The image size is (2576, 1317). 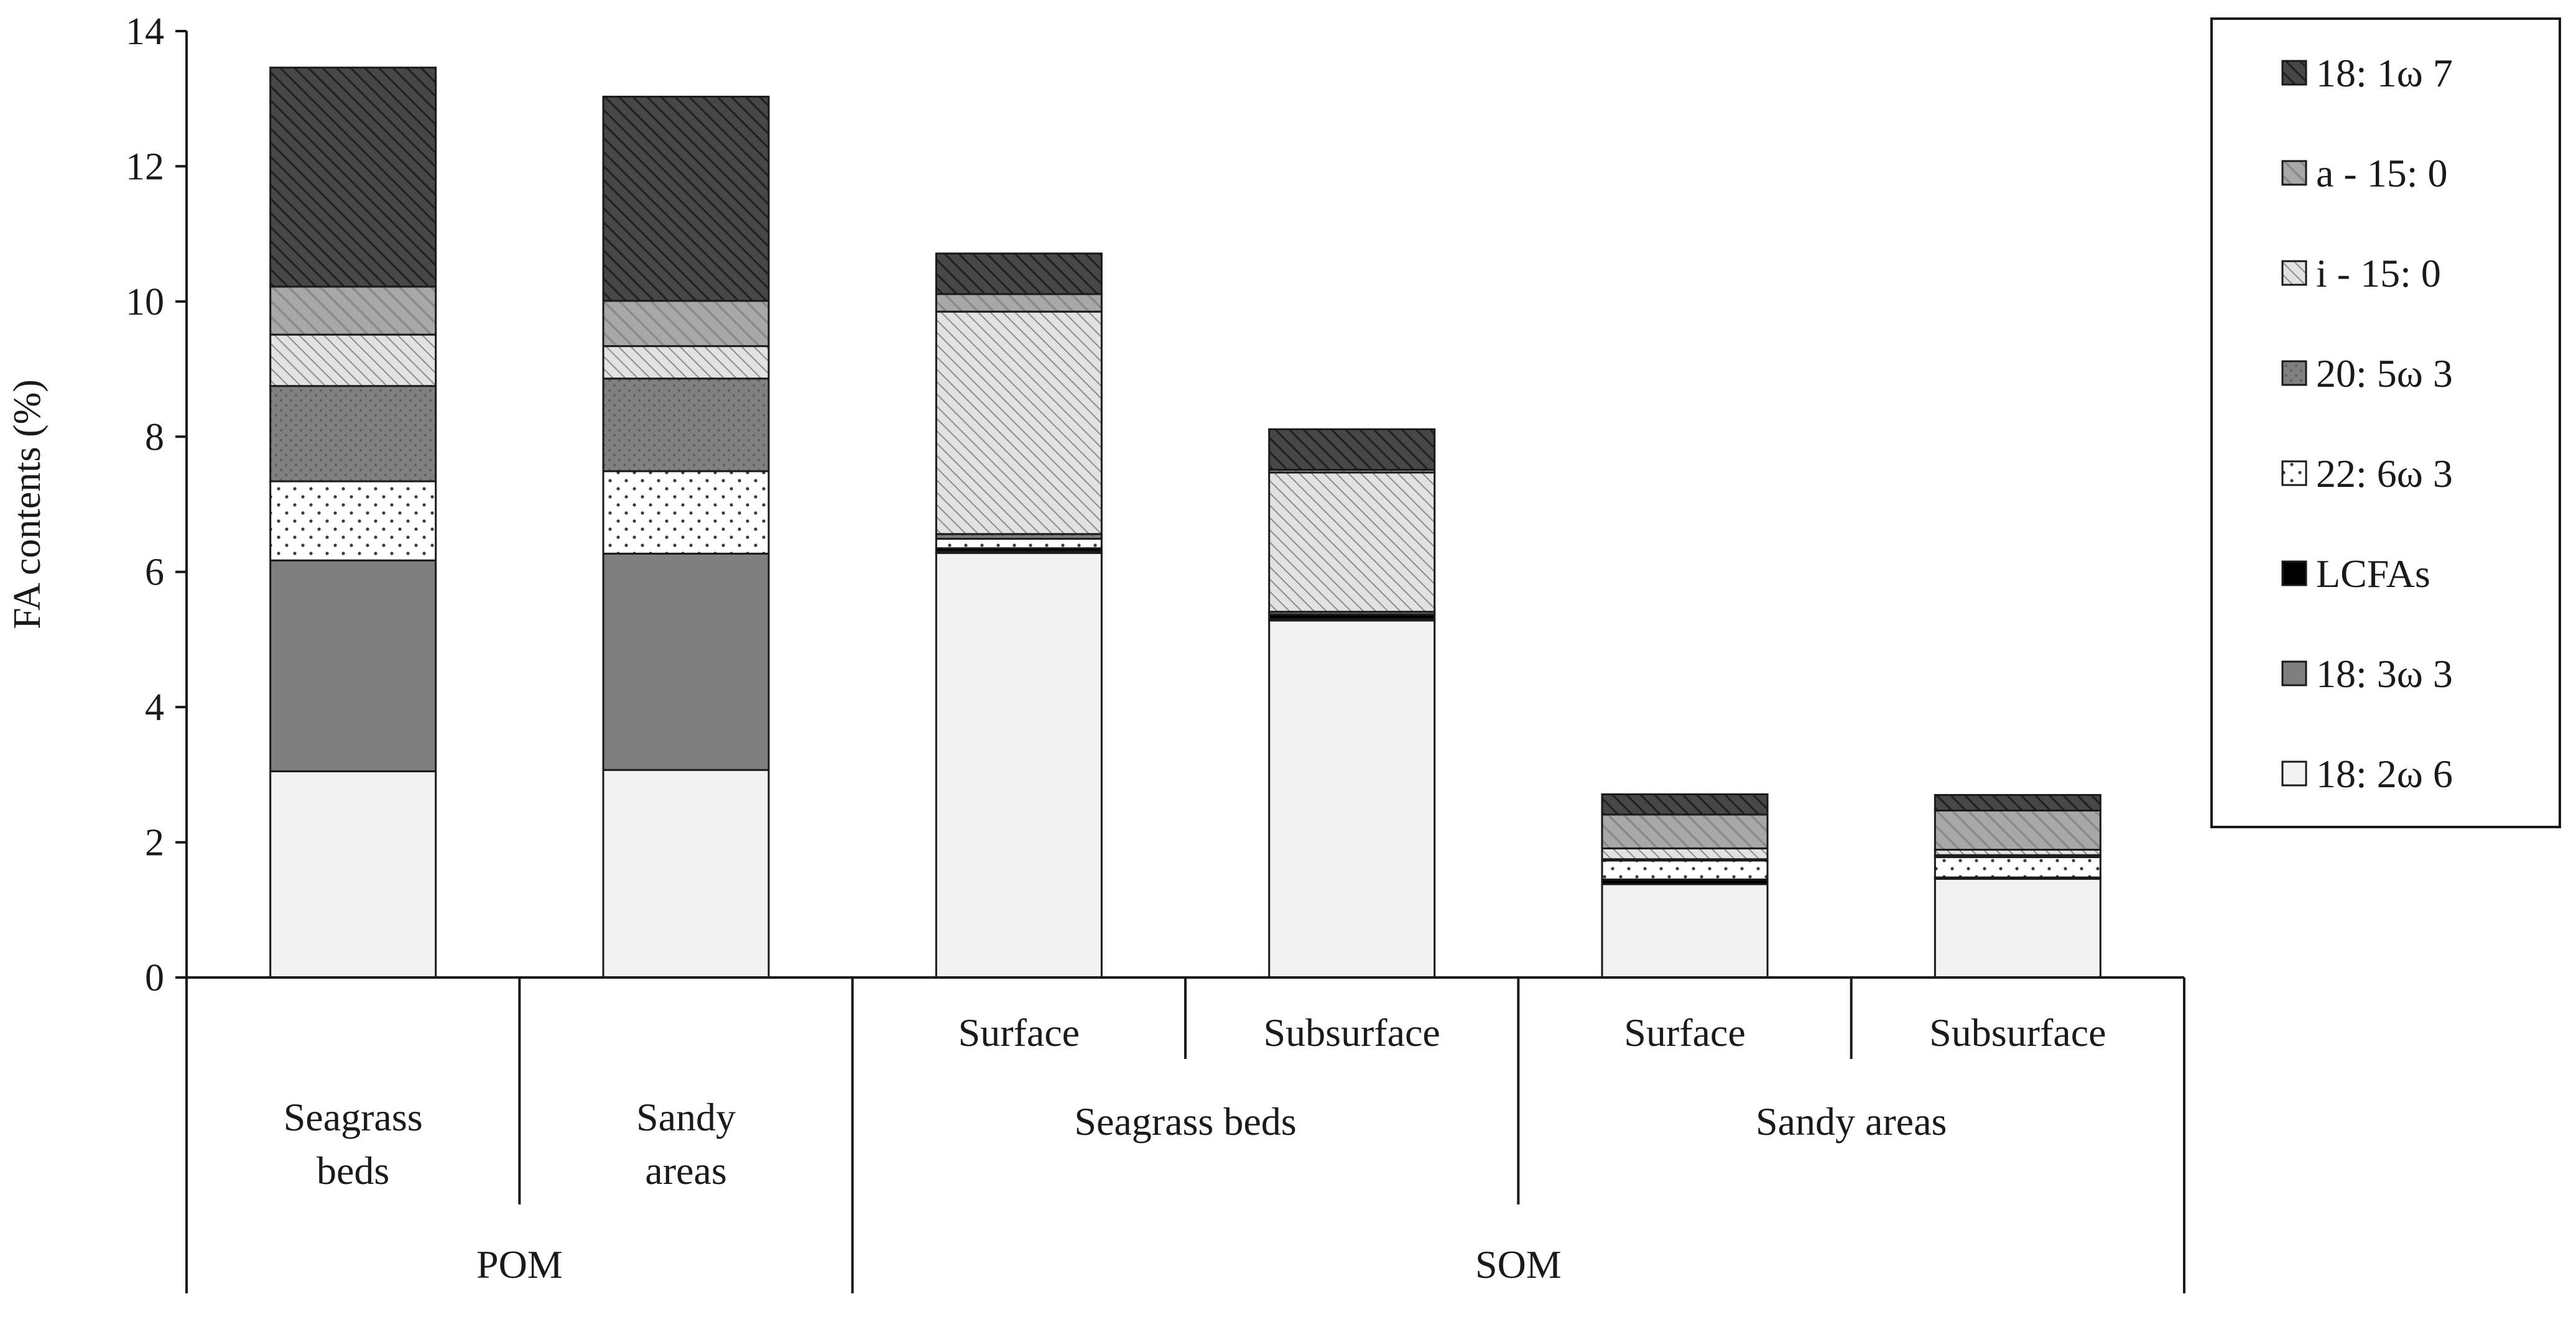 I want to click on y-tick-label: 4, so click(x=155, y=707).